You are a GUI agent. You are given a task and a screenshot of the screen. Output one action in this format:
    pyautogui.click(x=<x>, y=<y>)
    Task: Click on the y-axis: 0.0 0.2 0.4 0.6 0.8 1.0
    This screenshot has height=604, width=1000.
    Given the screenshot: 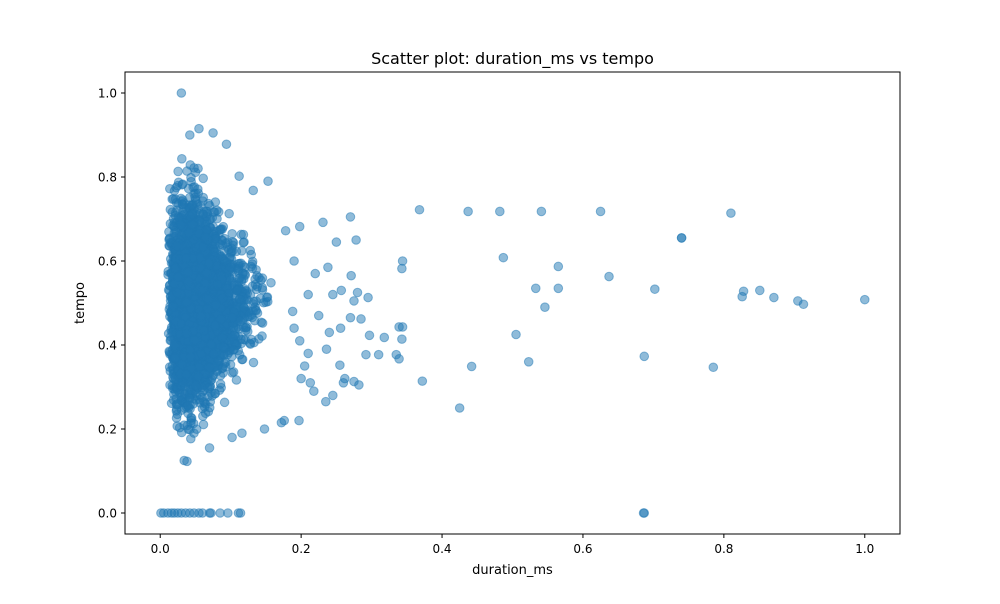 What is the action you would take?
    pyautogui.click(x=111, y=304)
    